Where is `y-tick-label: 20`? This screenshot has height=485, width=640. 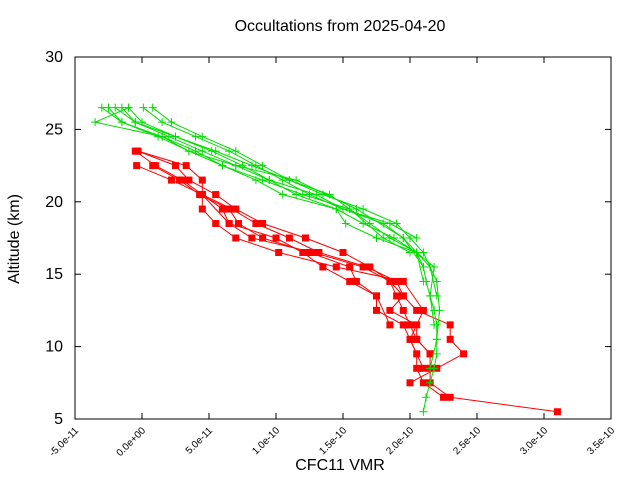 y-tick-label: 20 is located at coordinates (54, 202).